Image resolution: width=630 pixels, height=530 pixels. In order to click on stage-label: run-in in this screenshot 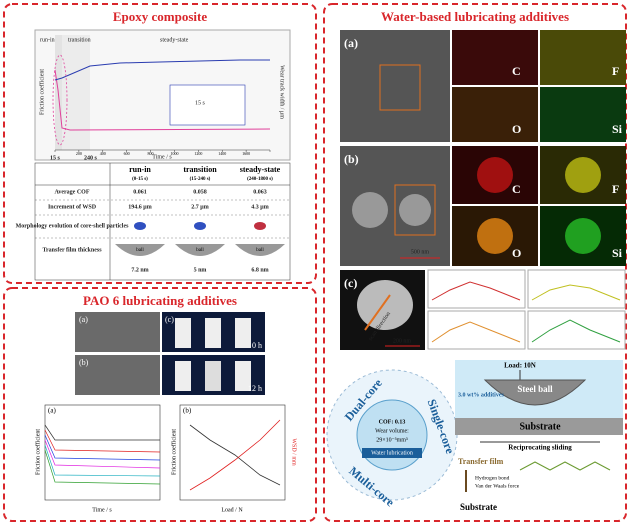, I will do `click(47, 40)`.